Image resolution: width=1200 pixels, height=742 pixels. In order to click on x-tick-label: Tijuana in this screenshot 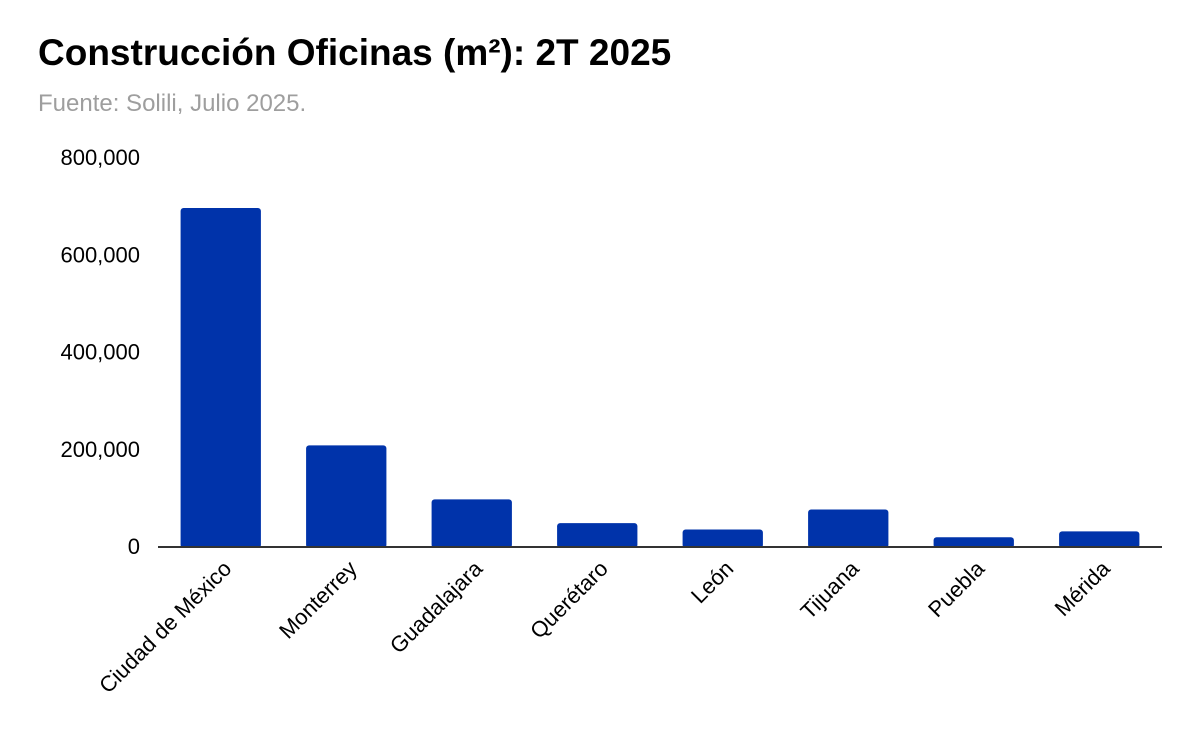, I will do `click(830, 589)`.